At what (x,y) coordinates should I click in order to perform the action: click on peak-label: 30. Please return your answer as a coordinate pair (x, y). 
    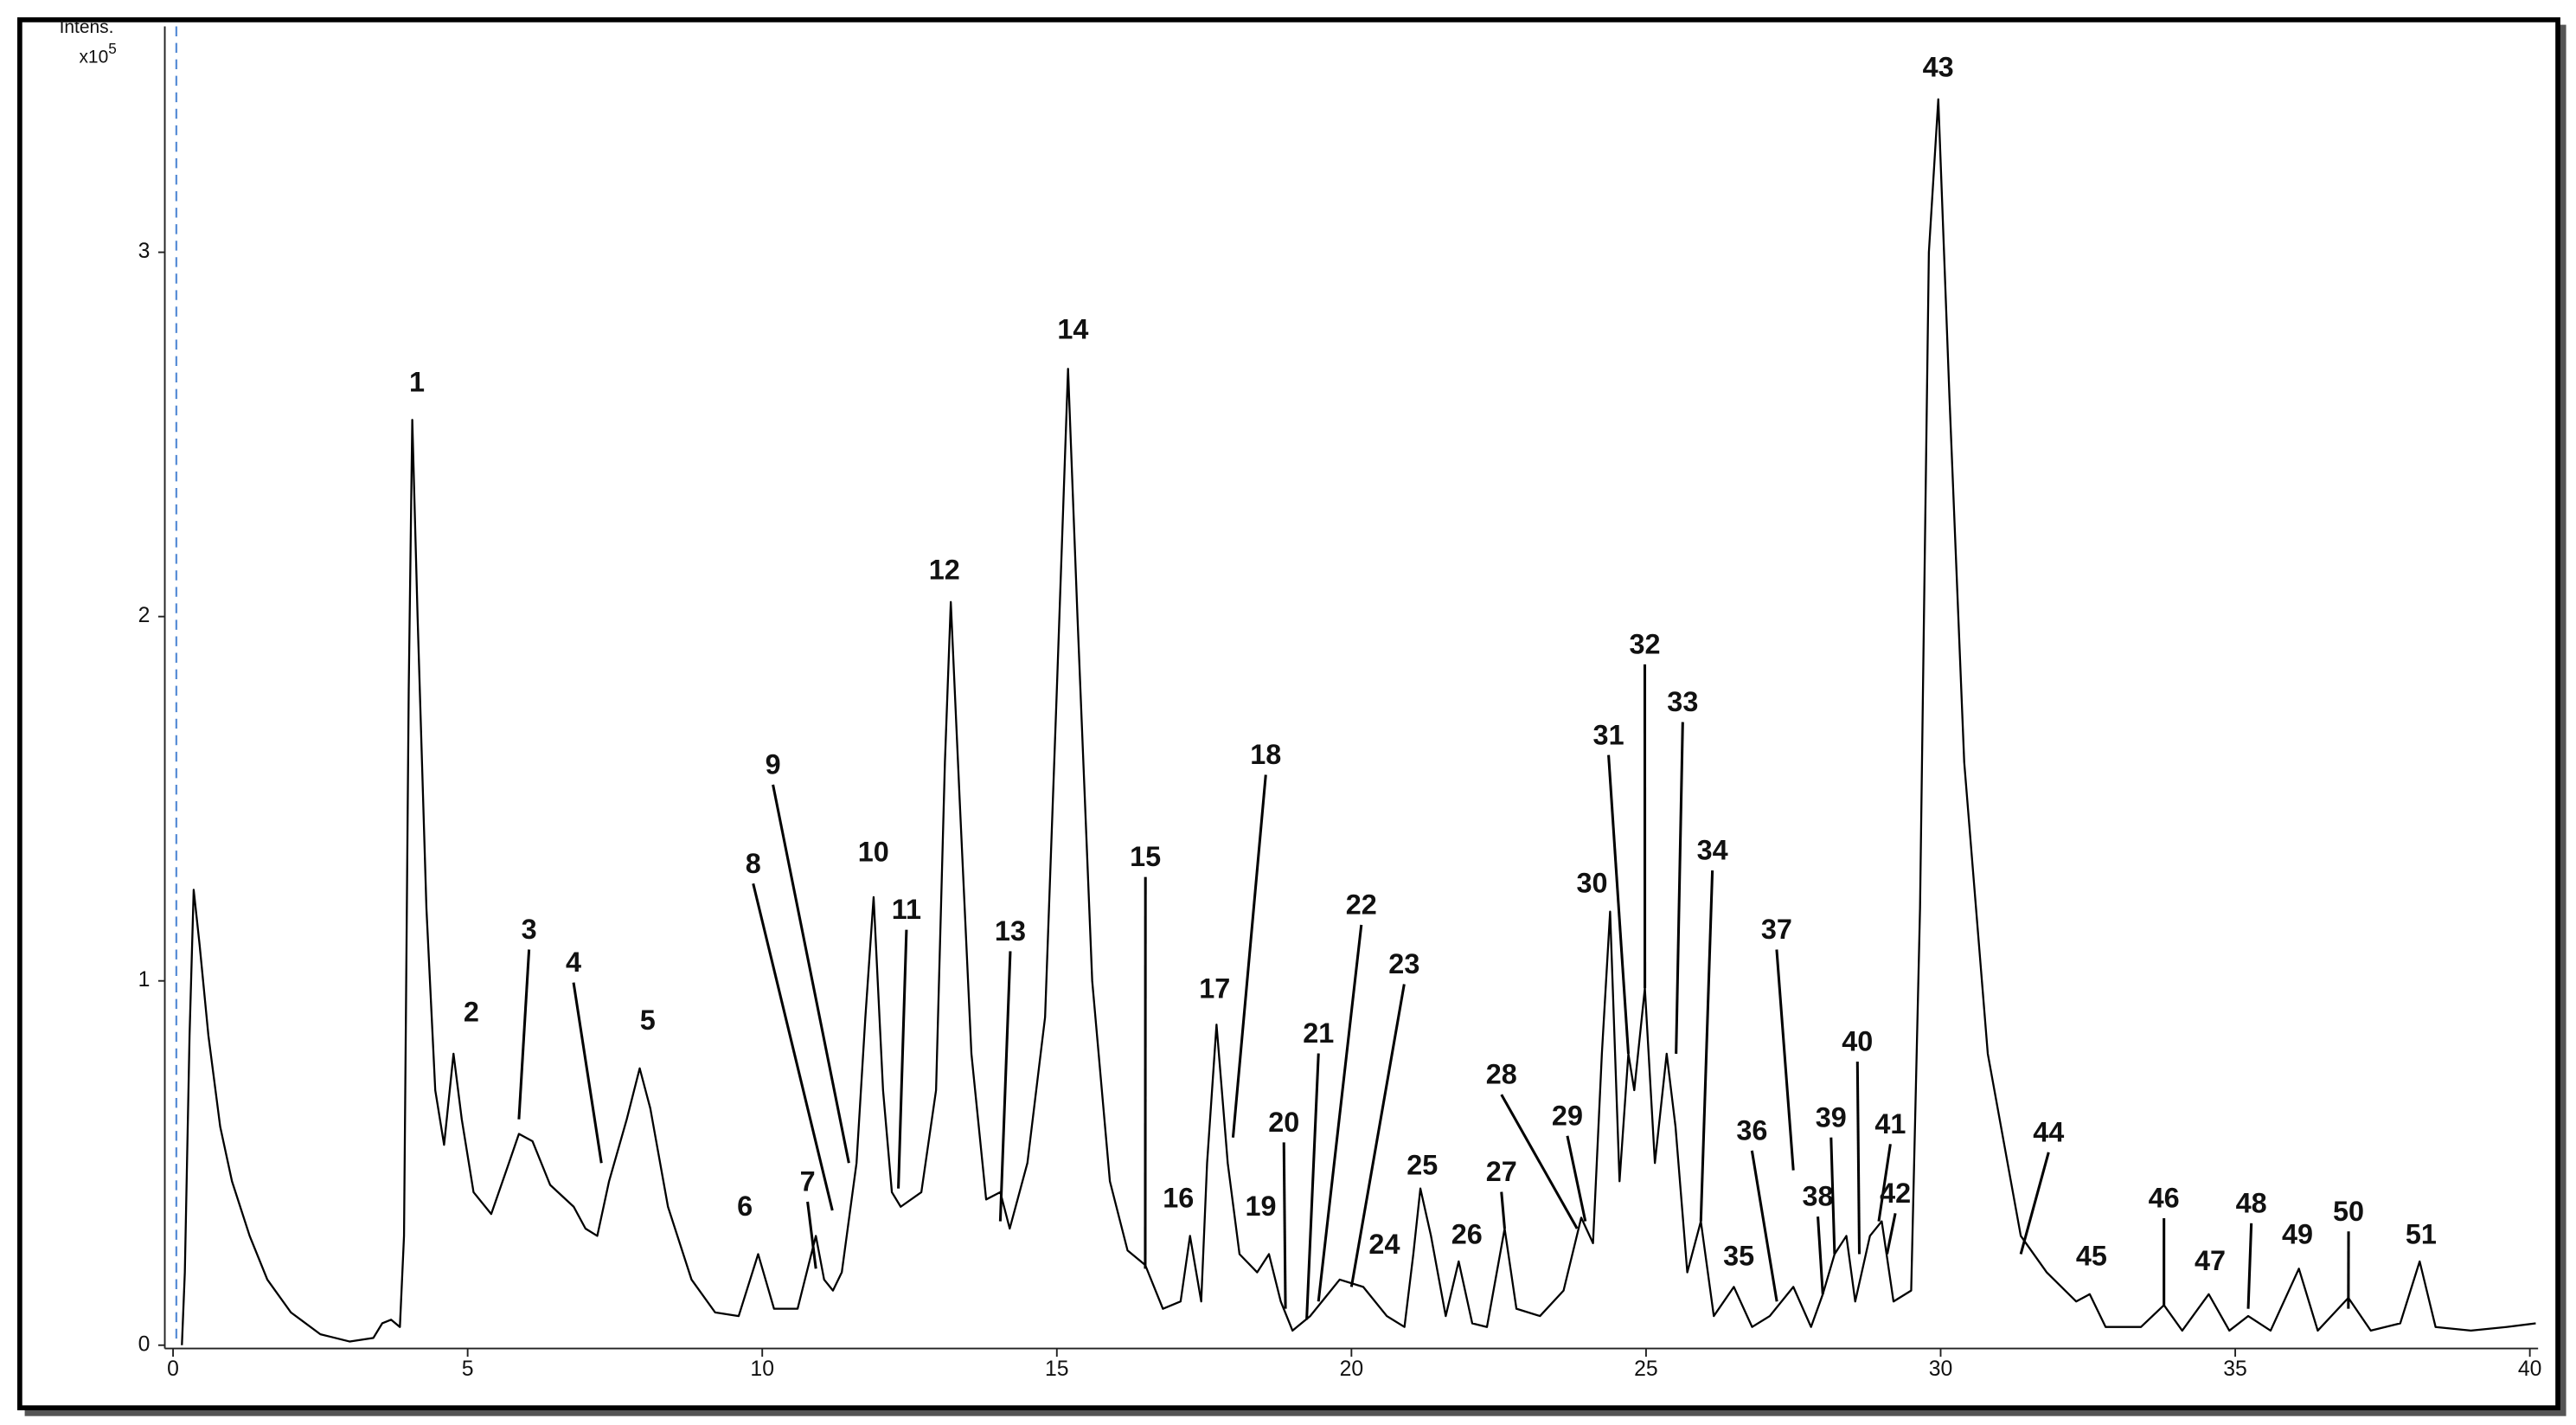
    Looking at the image, I should click on (1592, 883).